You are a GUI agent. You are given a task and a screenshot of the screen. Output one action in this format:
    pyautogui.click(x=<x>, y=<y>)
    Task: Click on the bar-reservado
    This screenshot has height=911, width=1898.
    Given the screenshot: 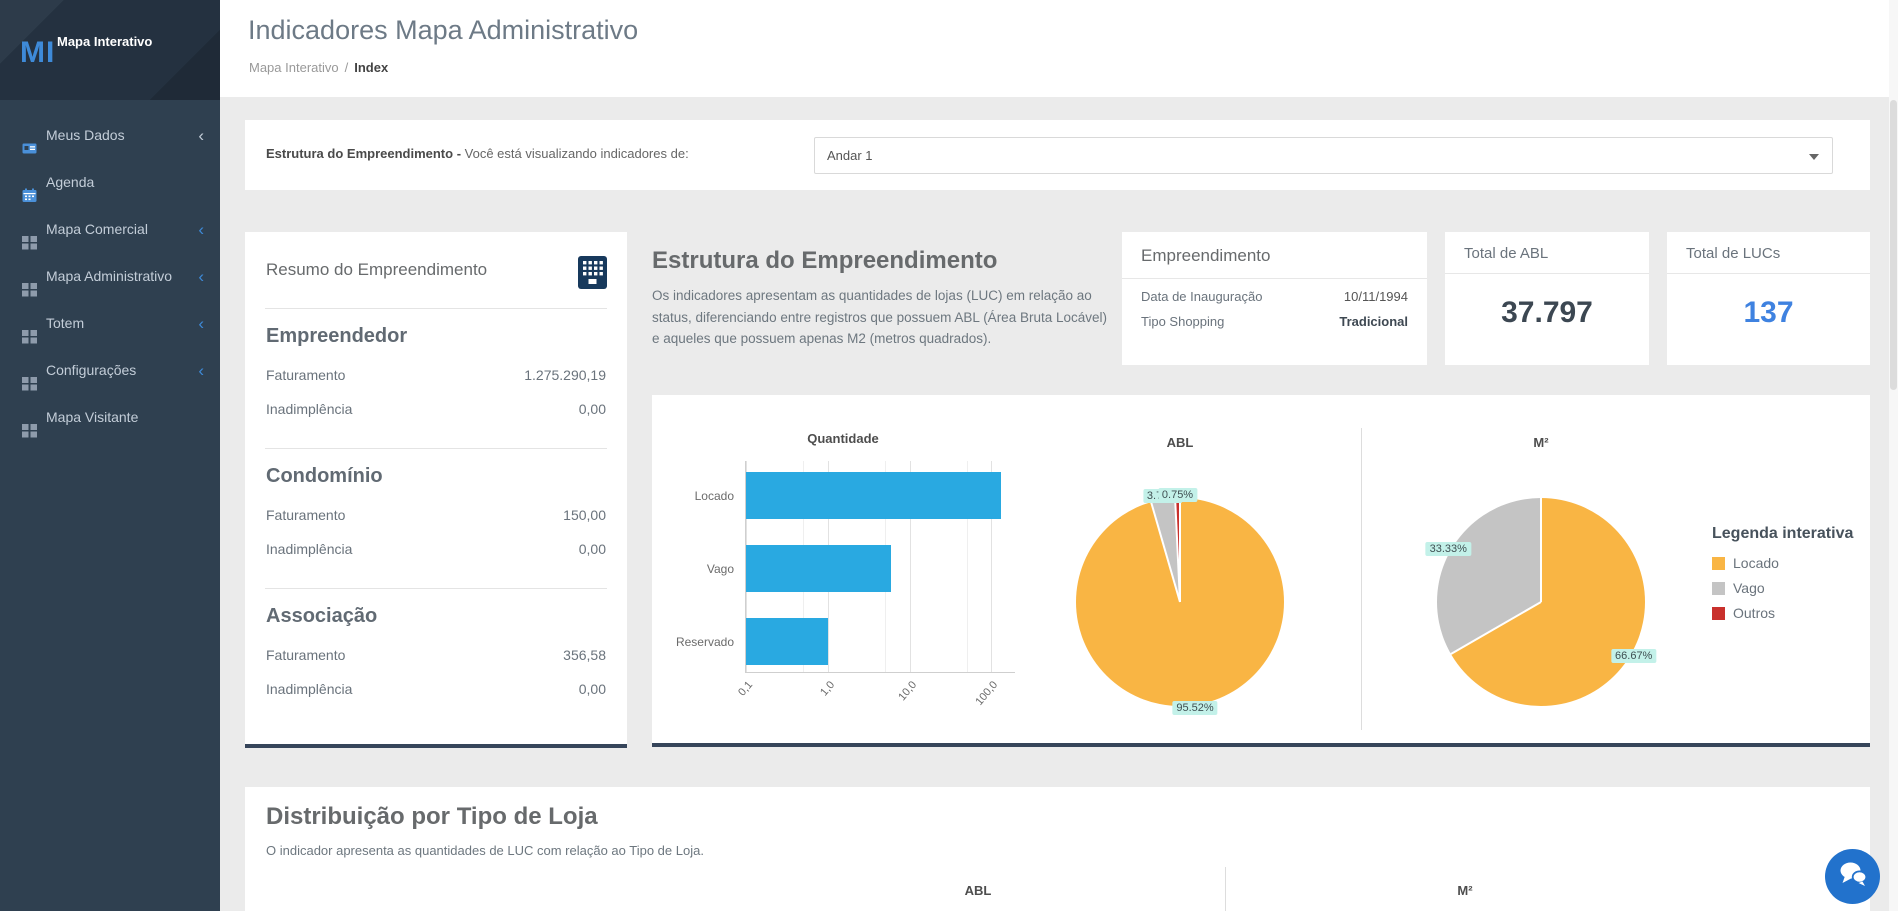 What is the action you would take?
    pyautogui.click(x=787, y=641)
    